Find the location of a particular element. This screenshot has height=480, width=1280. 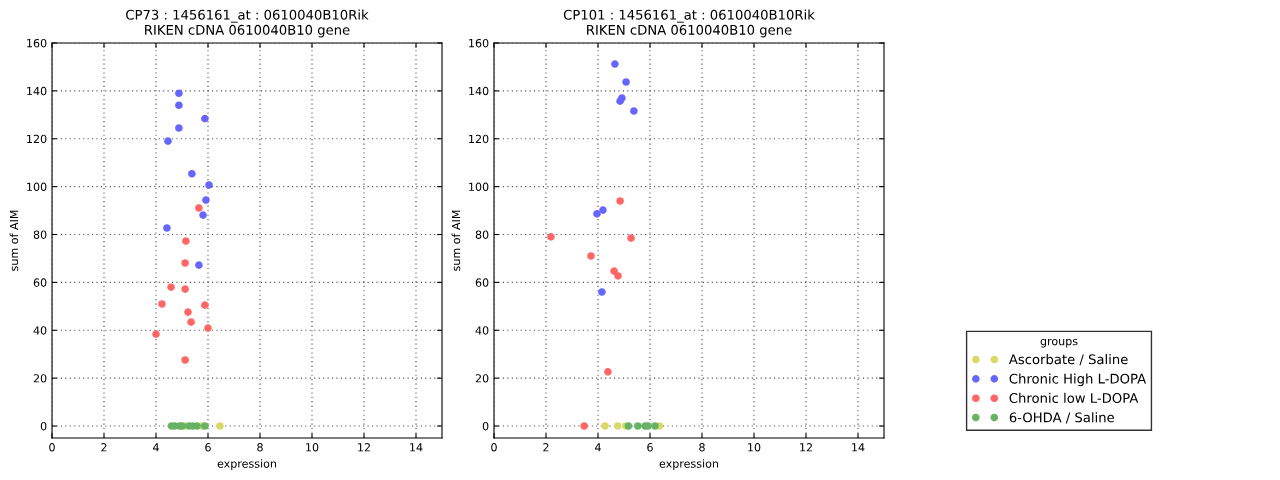

chart-title: CP73 : 1456161_at : 0610040B10Rik RIKEN cDNA 0610040B10 gene is located at coordinates (247, 23).